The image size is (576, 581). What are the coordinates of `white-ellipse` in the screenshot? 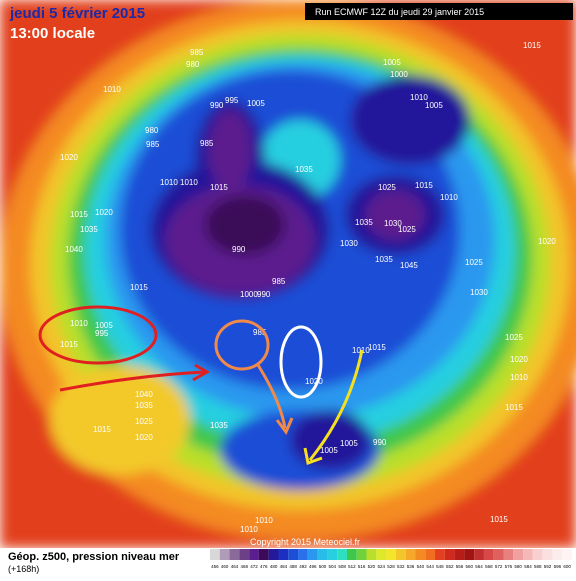 It's located at (301, 362).